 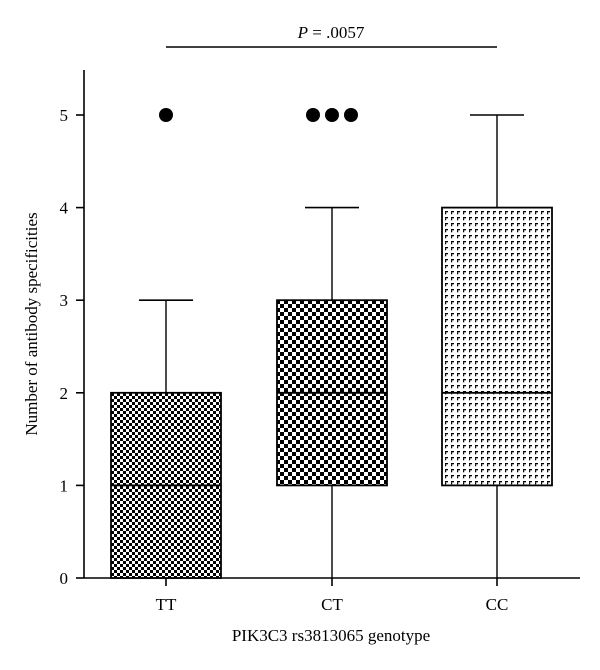 What do you see at coordinates (331, 635) in the screenshot?
I see `x-axis-label: PIK3C3 rs3813065 genotype` at bounding box center [331, 635].